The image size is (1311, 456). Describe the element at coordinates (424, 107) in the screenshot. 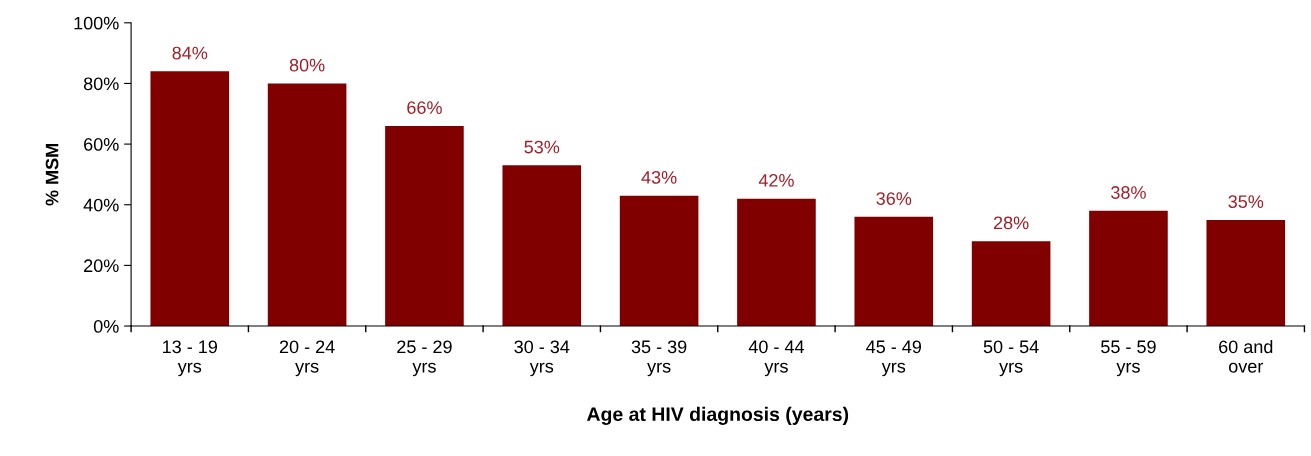

I see `data-label: 66%` at that location.